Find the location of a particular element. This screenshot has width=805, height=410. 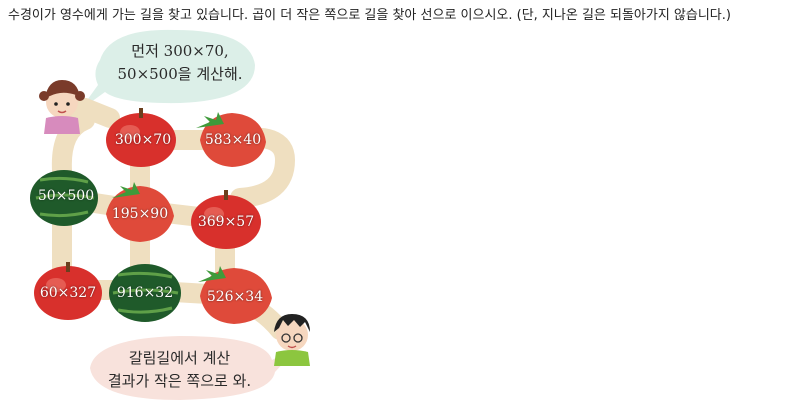

apple-369x57 is located at coordinates (226, 219).